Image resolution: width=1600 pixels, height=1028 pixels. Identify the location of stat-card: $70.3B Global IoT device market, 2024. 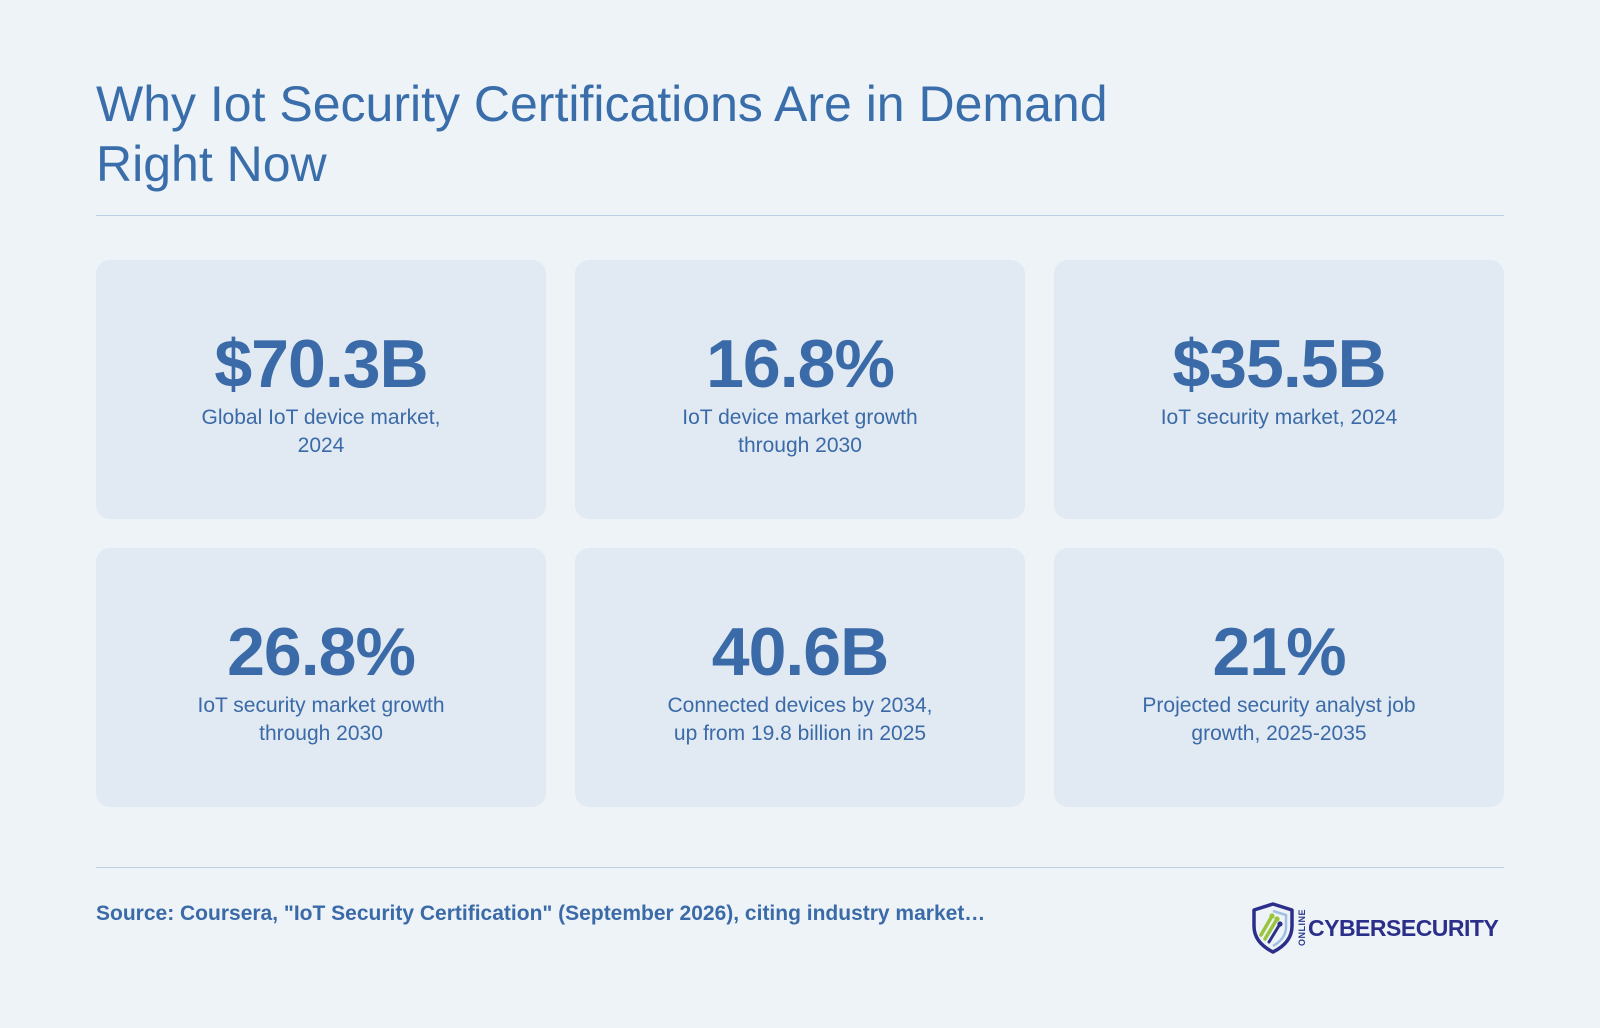
(321, 389).